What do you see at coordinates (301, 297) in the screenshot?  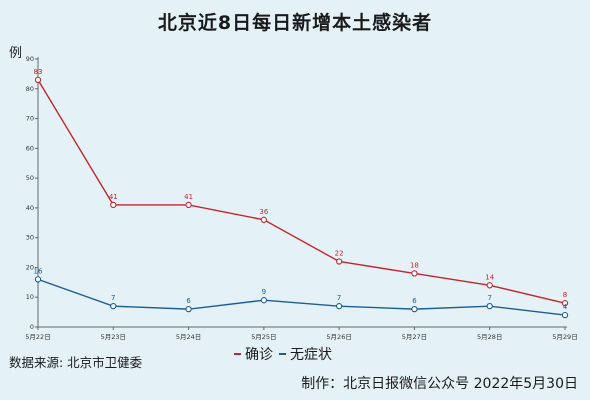 I see `series-line-asymptomatic` at bounding box center [301, 297].